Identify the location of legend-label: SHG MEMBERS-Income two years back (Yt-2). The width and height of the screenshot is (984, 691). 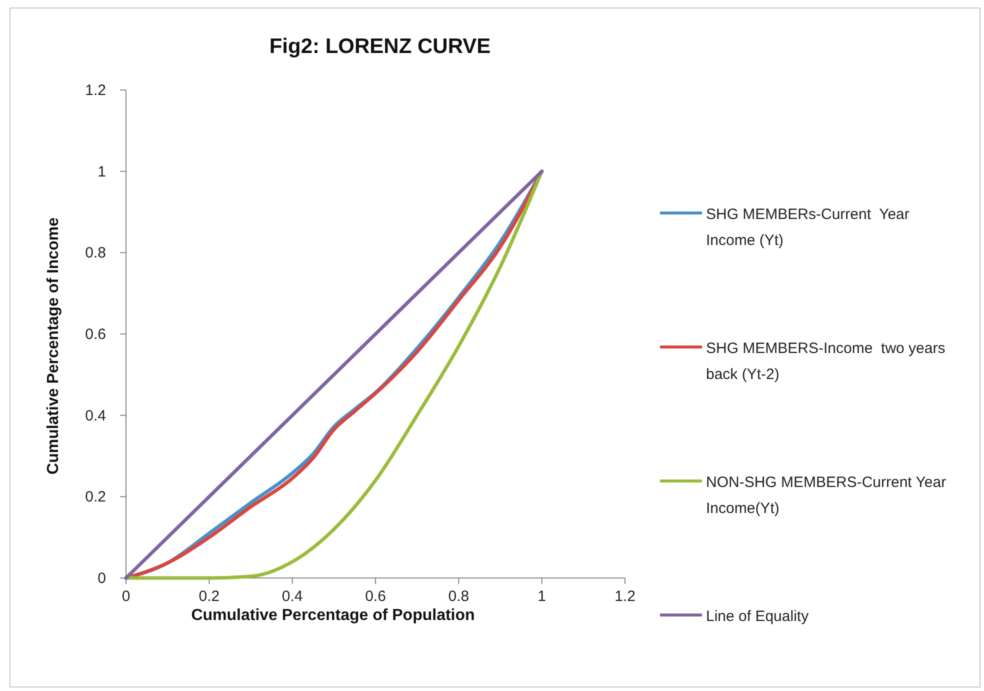
(826, 361).